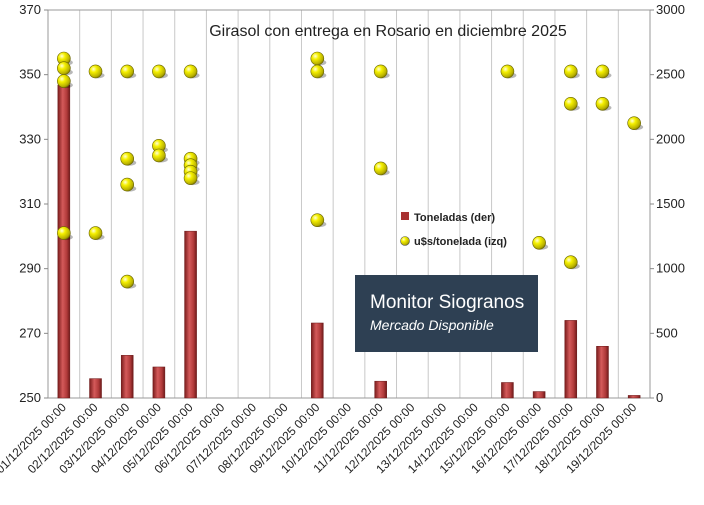 The width and height of the screenshot is (704, 505). Describe the element at coordinates (405, 241) in the screenshot. I see `legend-swatch-point` at that location.